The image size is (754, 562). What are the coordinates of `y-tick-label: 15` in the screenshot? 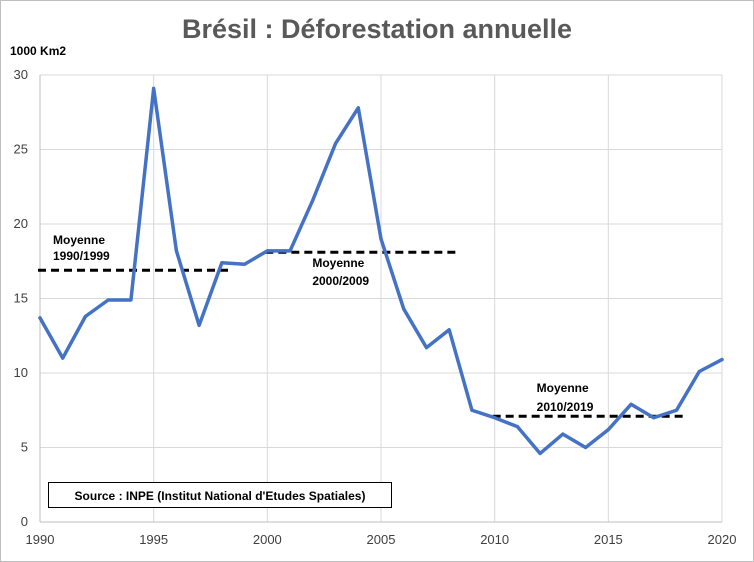 It's located at (21, 298).